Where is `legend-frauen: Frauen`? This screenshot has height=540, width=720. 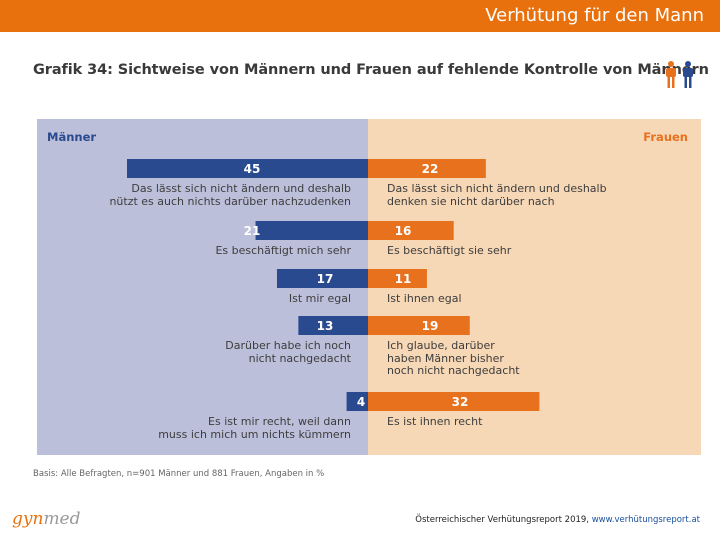
legend-frauen: Frauen is located at coordinates (665, 137).